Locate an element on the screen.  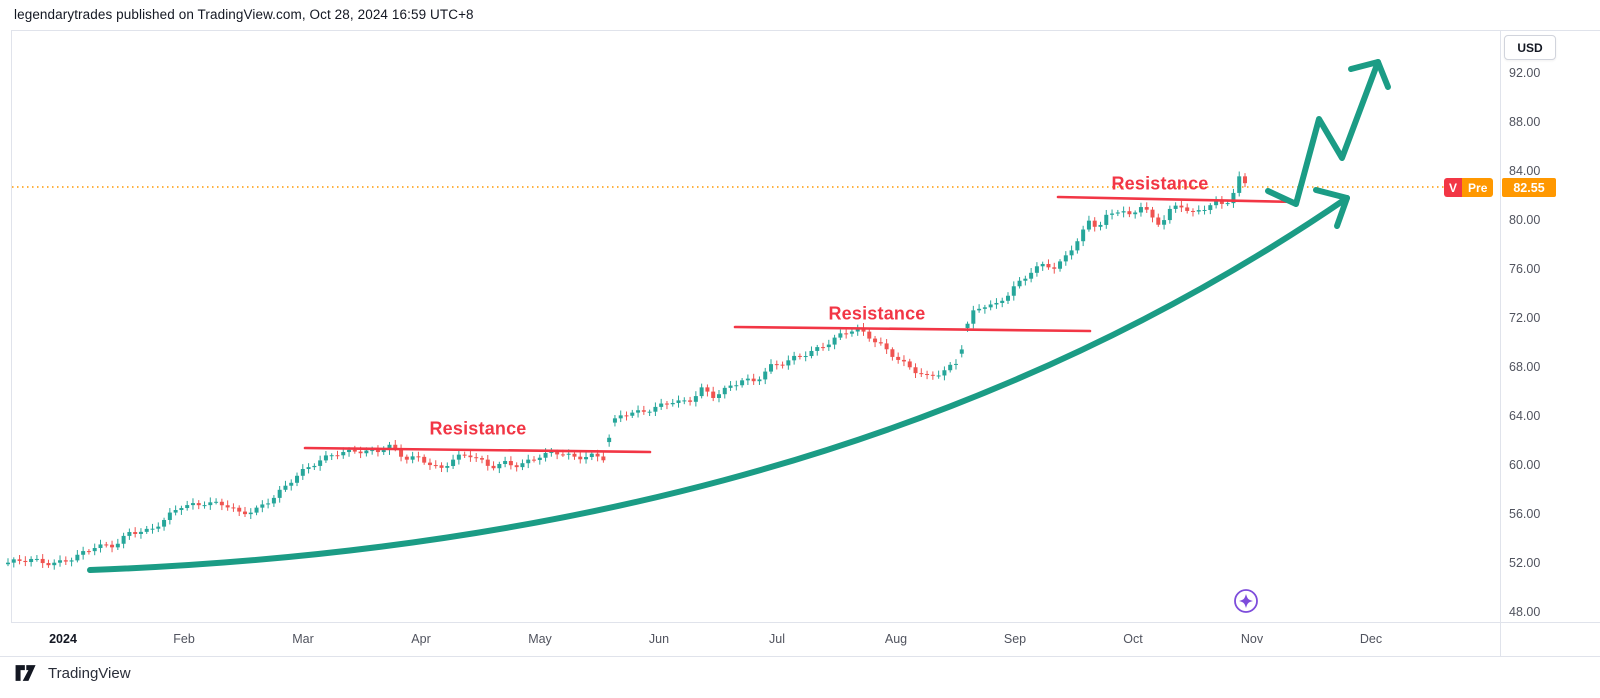
time-axis-scale is located at coordinates (755, 639).